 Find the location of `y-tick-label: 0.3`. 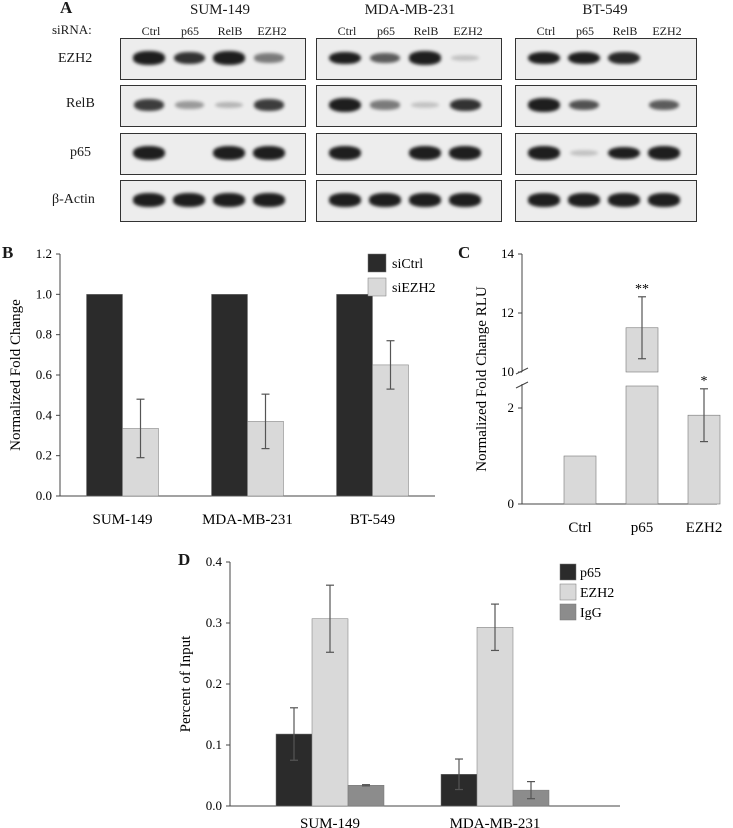

y-tick-label: 0.3 is located at coordinates (214, 622).